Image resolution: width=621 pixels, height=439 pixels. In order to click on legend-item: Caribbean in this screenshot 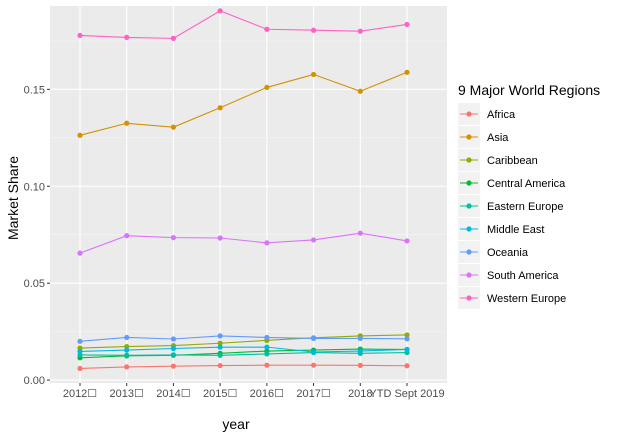, I will do `click(498, 160)`.